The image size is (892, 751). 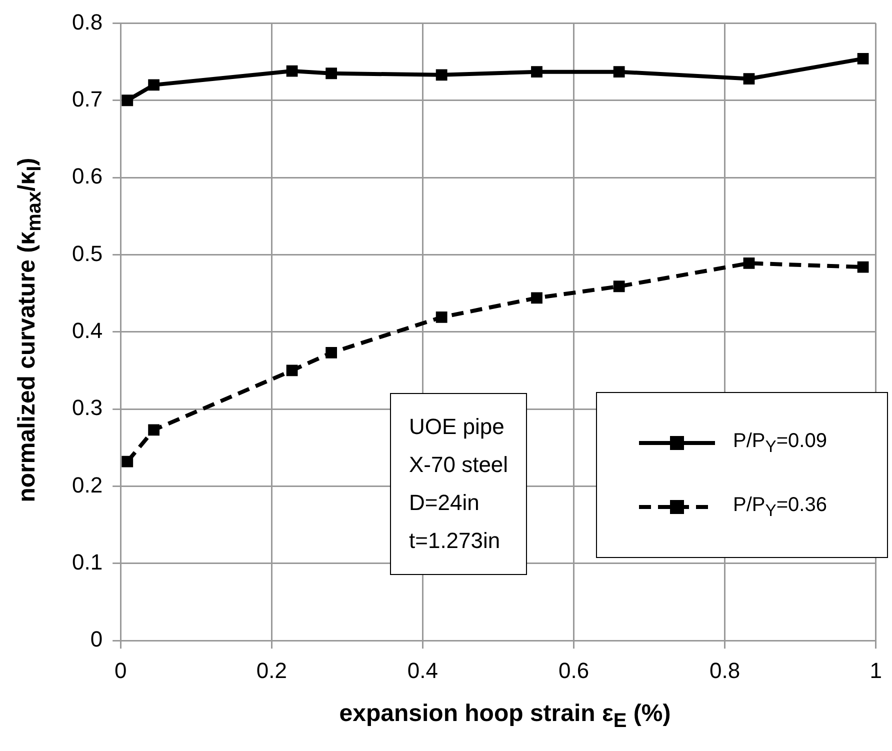 I want to click on x-tick-label: 0.8, so click(x=725, y=670).